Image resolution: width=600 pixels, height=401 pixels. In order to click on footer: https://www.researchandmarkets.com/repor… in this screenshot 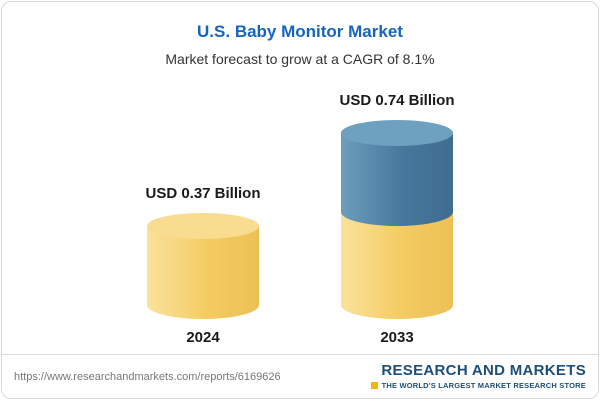, I will do `click(300, 376)`.